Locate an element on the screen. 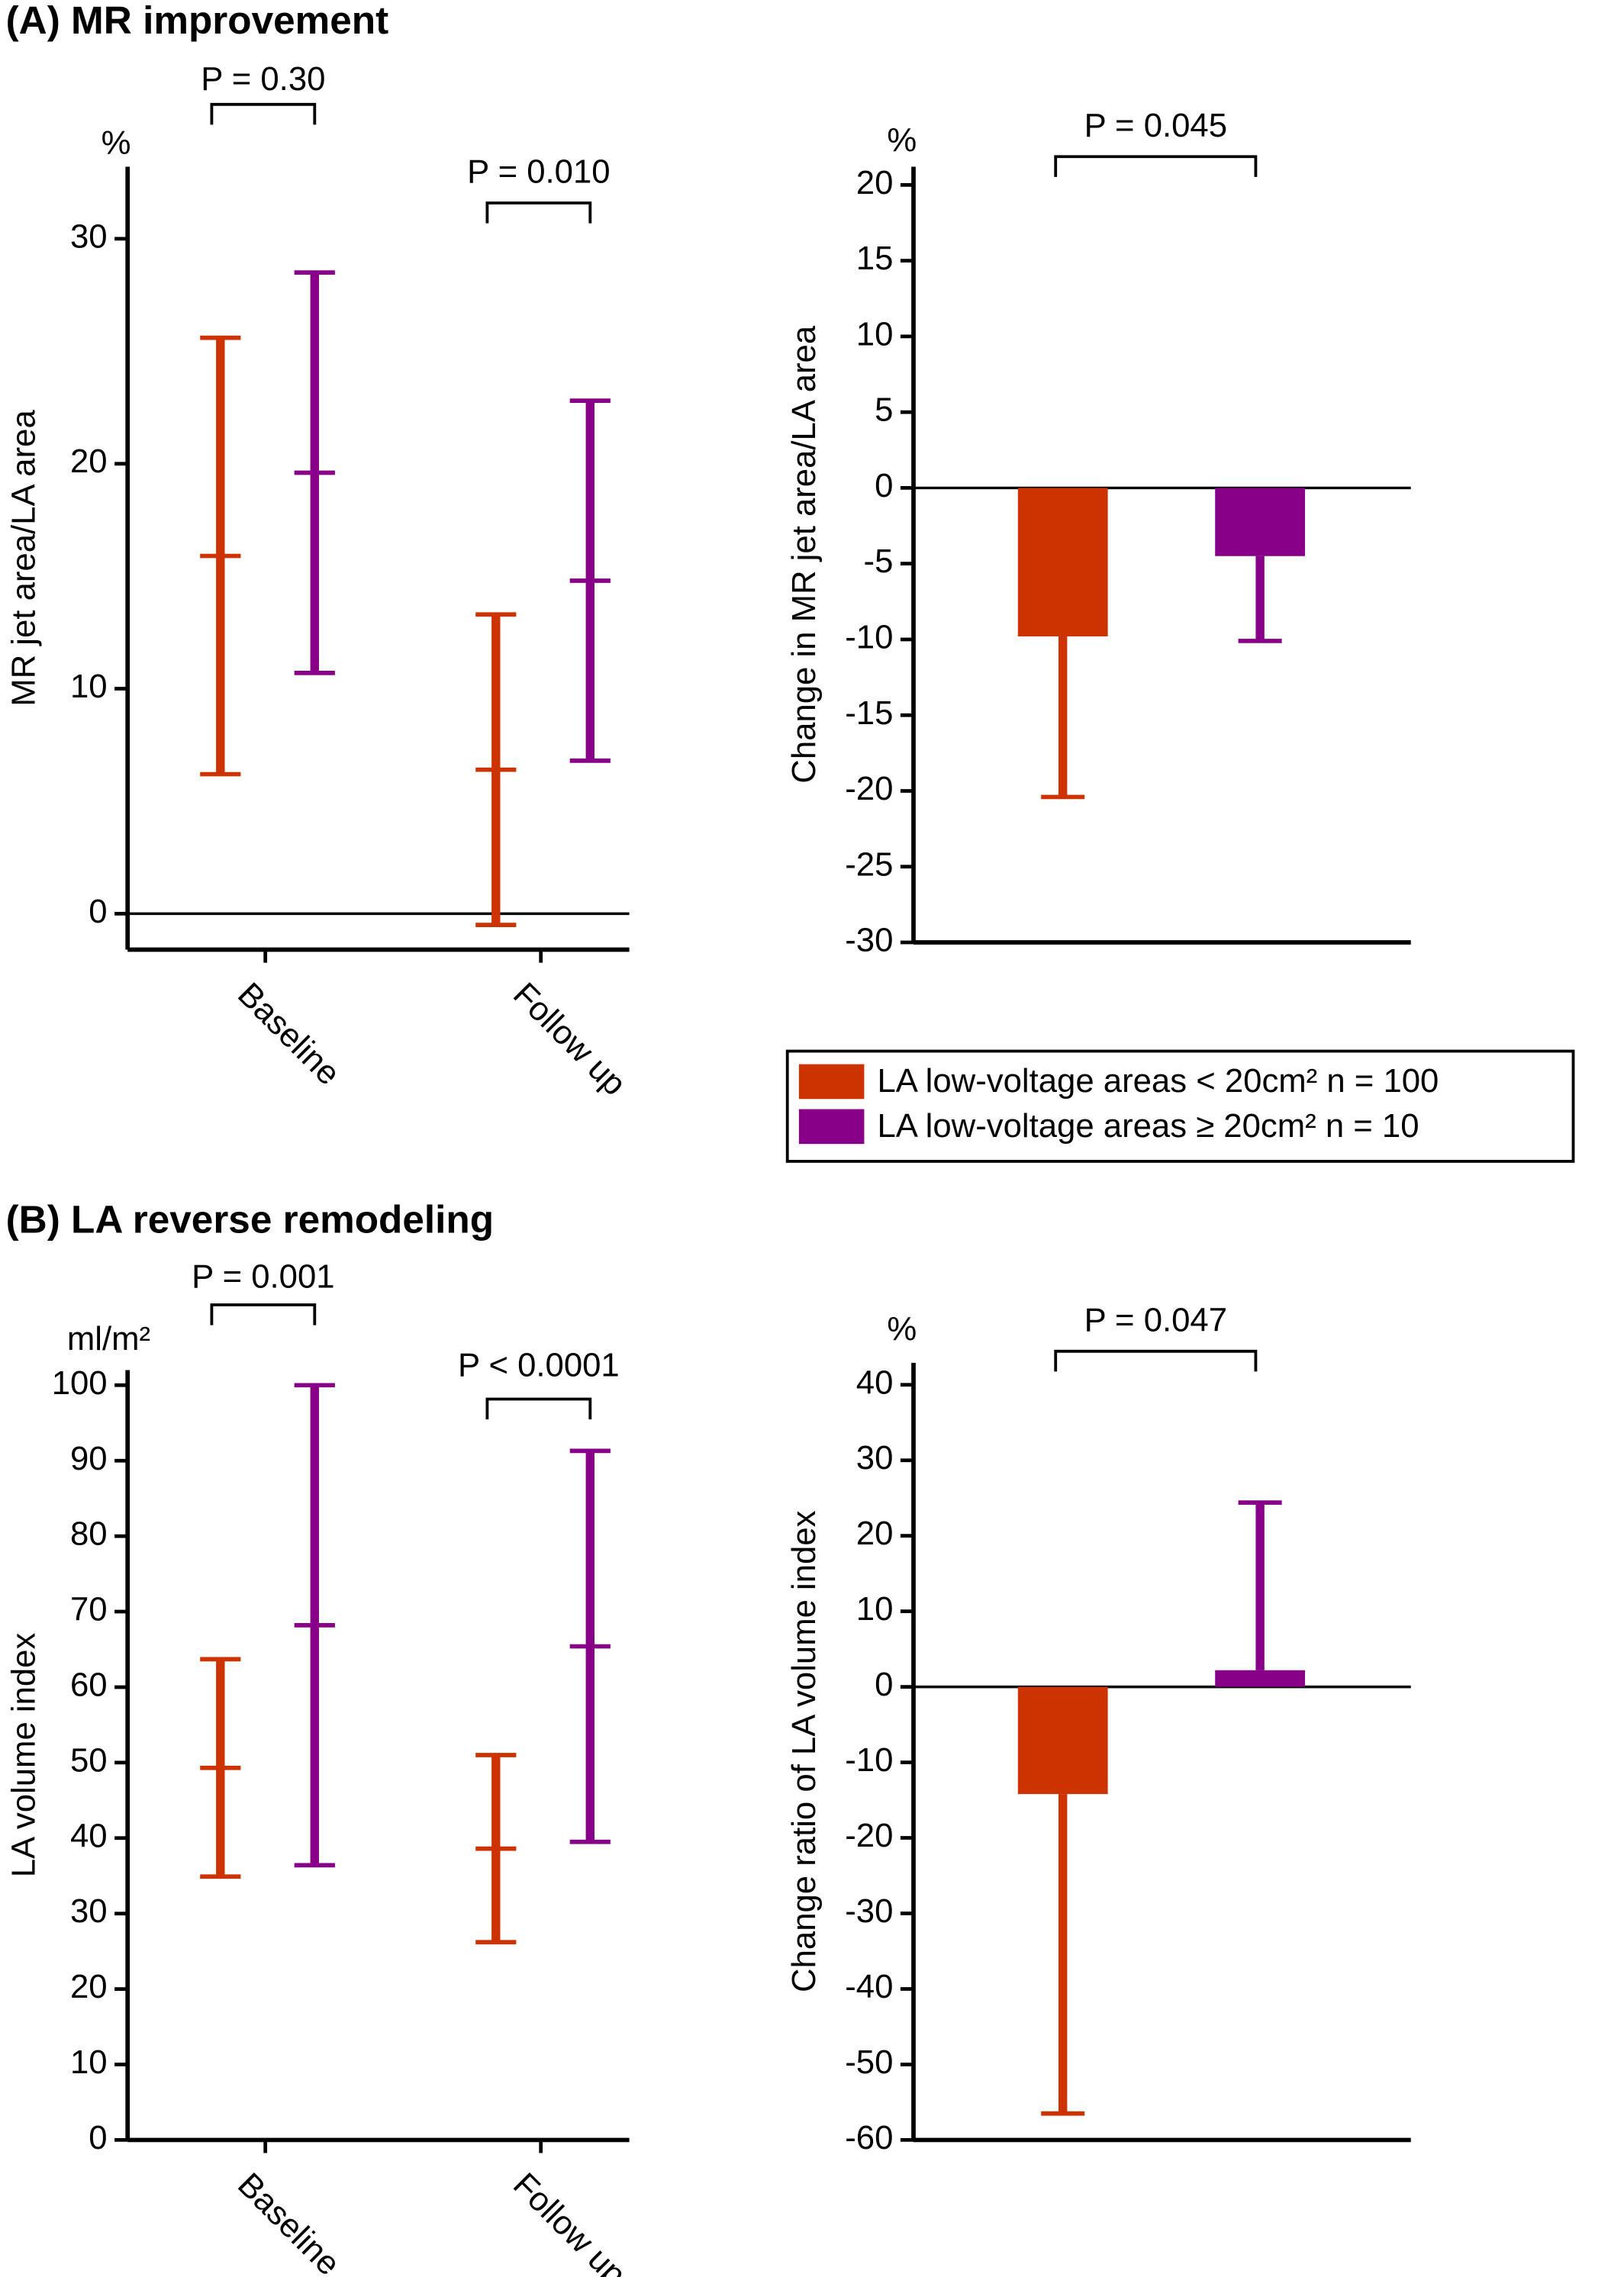 Image resolution: width=1624 pixels, height=2277 pixels. legend-box is located at coordinates (1180, 1106).